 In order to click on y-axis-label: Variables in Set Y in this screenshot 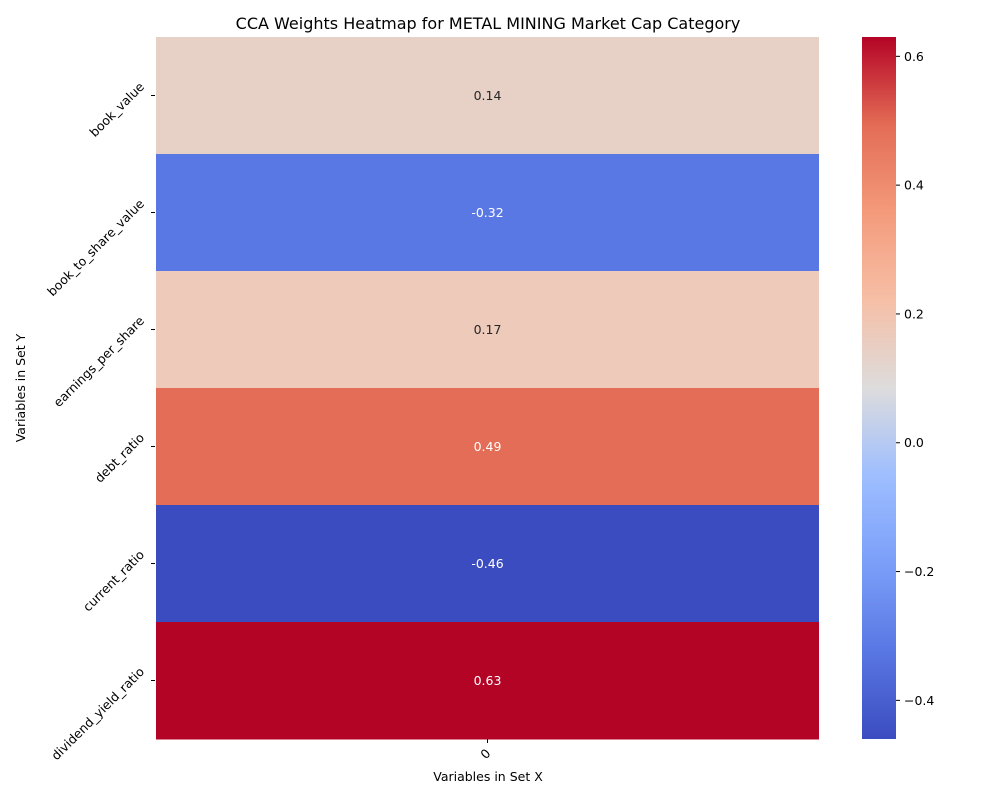, I will do `click(20, 387)`.